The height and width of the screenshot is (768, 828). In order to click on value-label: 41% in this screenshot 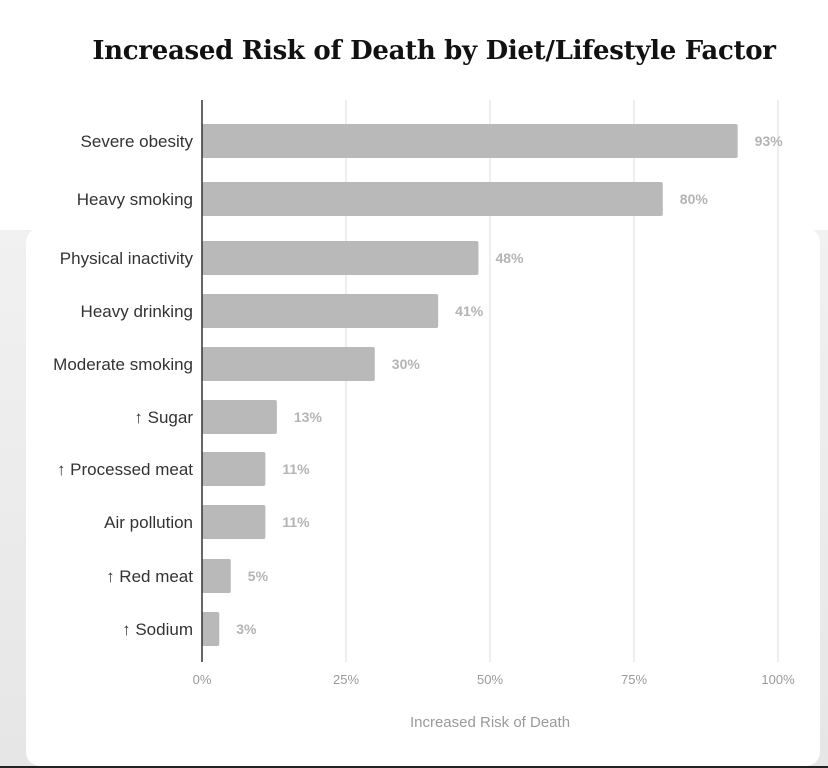, I will do `click(469, 311)`.